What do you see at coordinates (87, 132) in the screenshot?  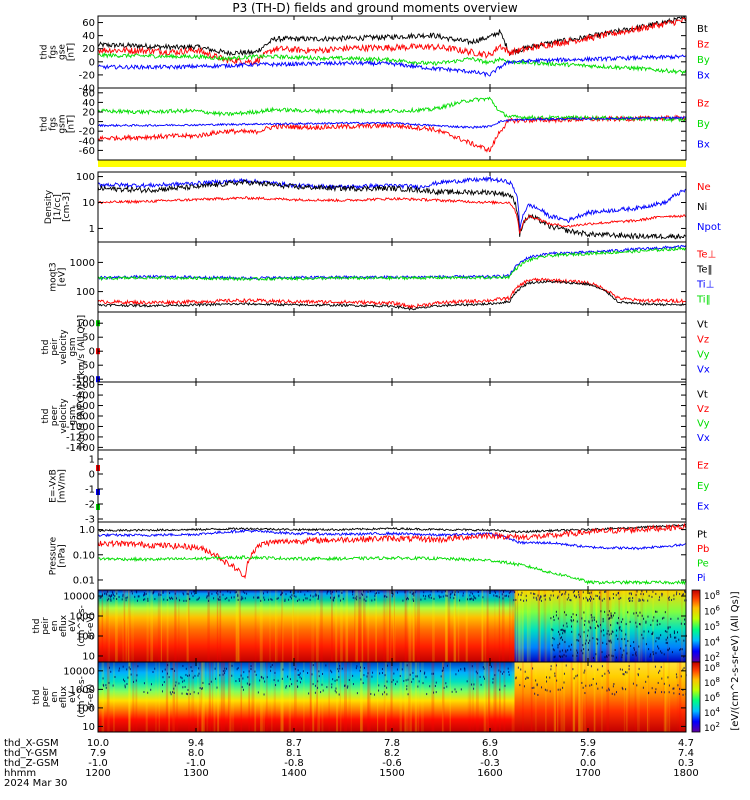 I see `y-tick-label: -20` at bounding box center [87, 132].